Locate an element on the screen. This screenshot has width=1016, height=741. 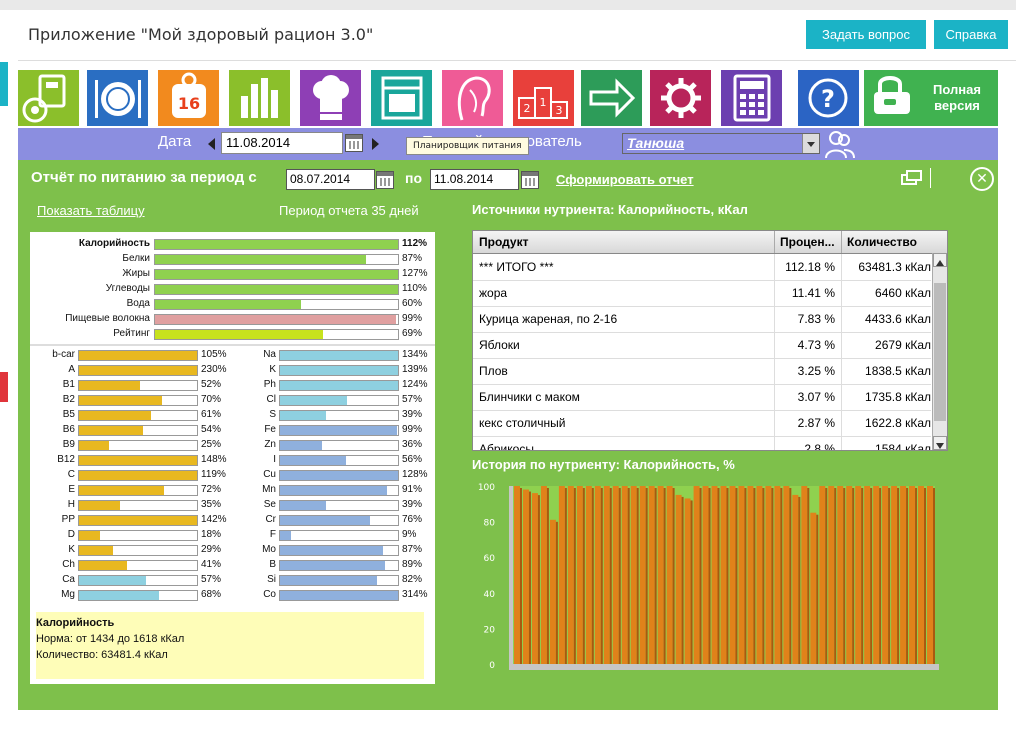
nutrient-row: Fe 99% is located at coordinates (232, 430).